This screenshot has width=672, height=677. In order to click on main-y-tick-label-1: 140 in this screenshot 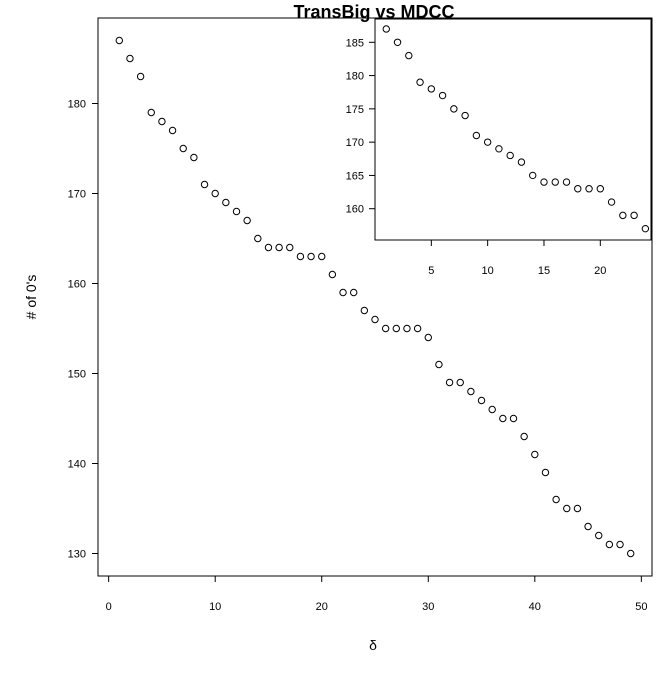, I will do `click(77, 465)`.